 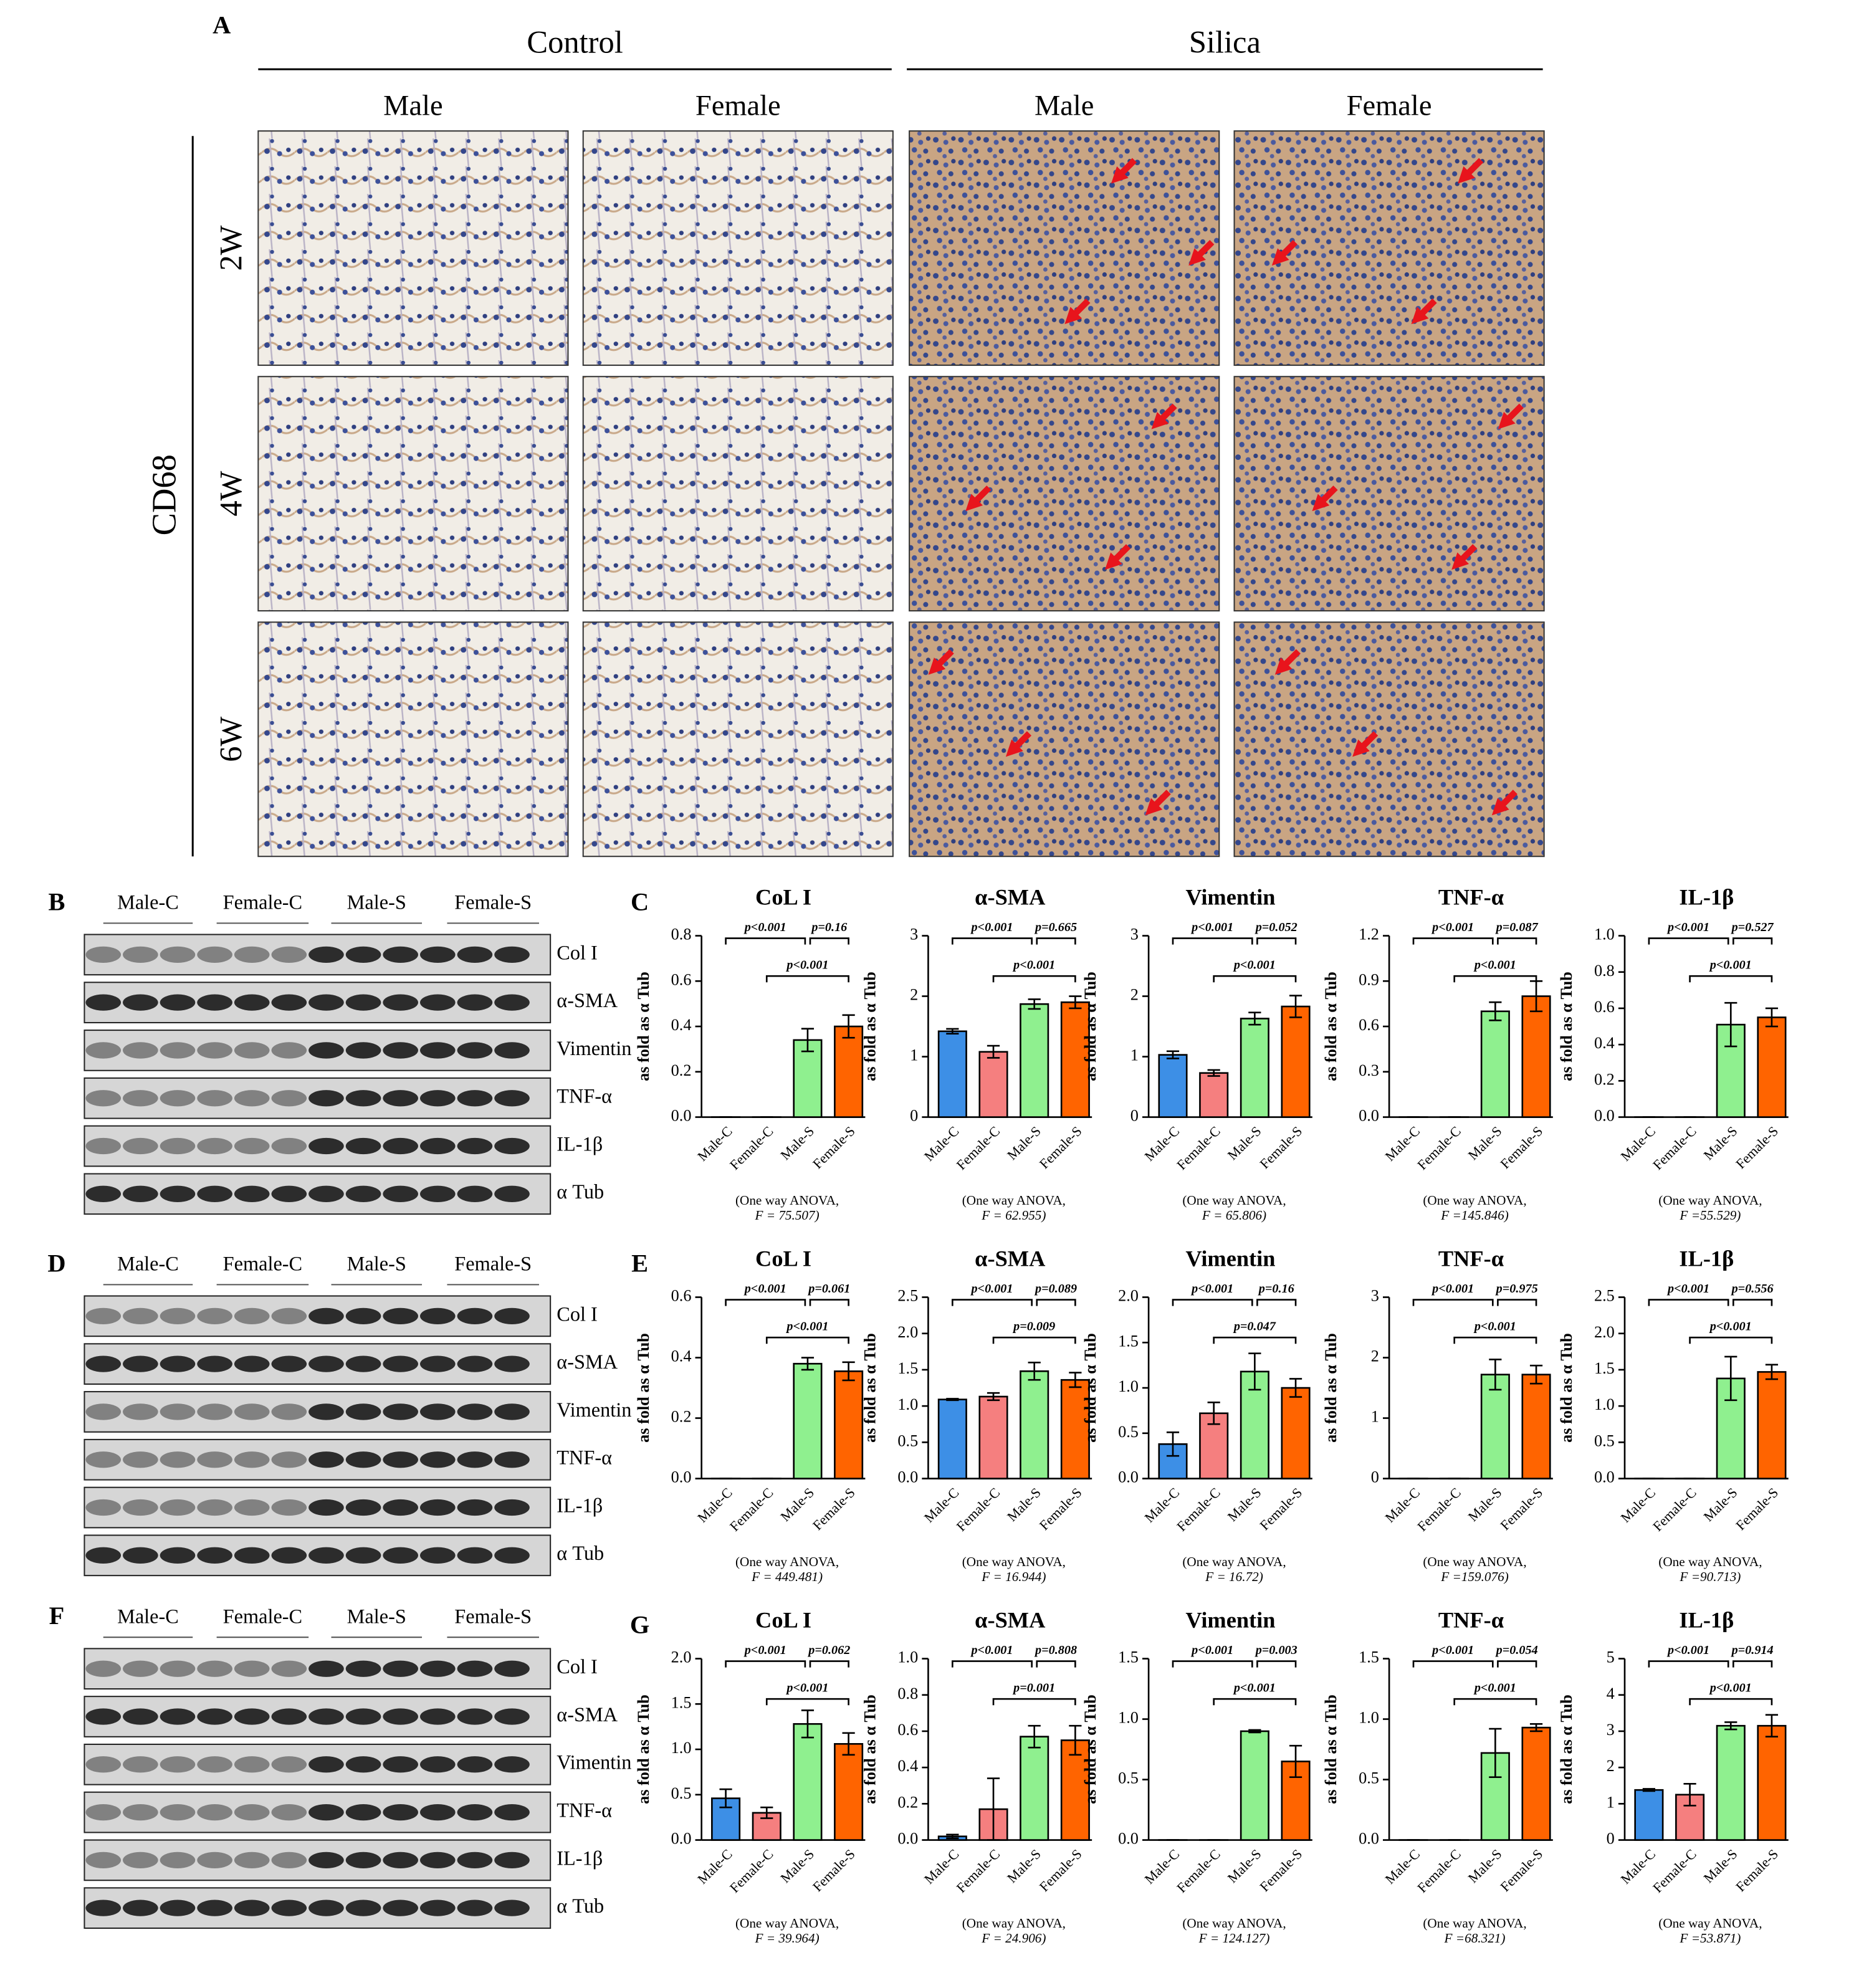 What do you see at coordinates (1234, 1938) in the screenshot?
I see `stat-note: F = 124.127)` at bounding box center [1234, 1938].